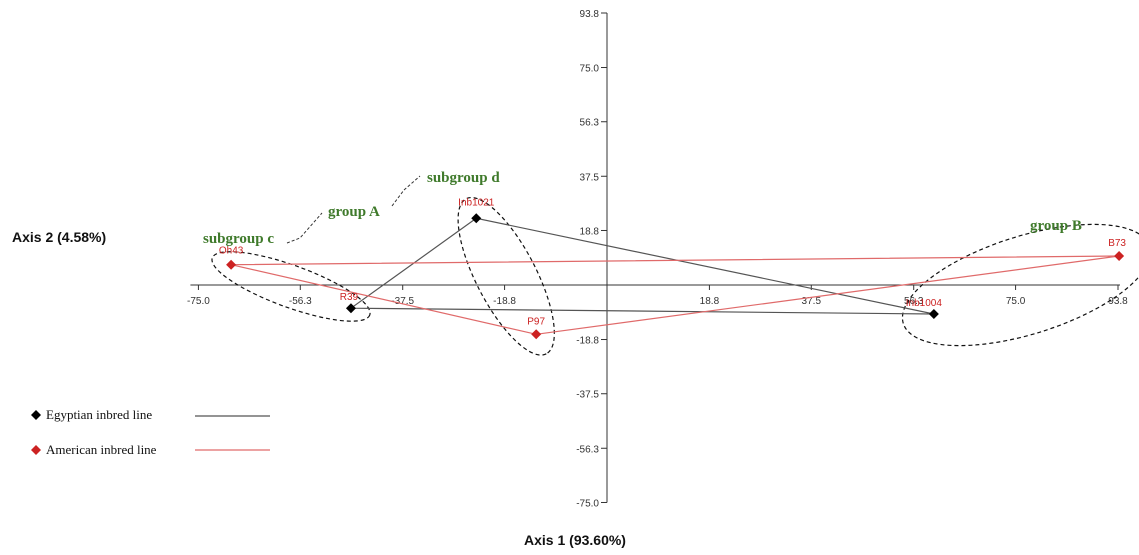 This screenshot has width=1139, height=555. What do you see at coordinates (590, 14) in the screenshot?
I see `y-tick-label: 93.8` at bounding box center [590, 14].